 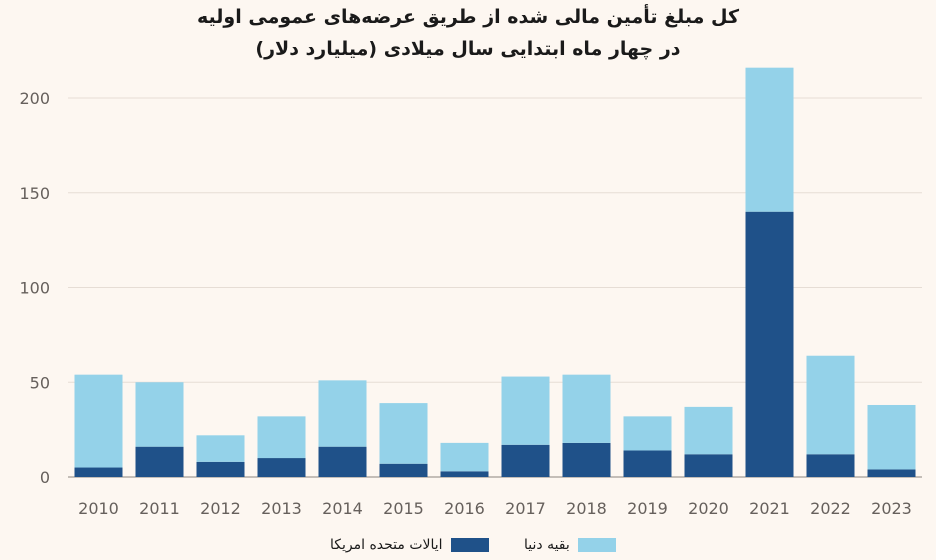 What do you see at coordinates (281, 508) in the screenshot?
I see `x-tick-label-2013: 2013` at bounding box center [281, 508].